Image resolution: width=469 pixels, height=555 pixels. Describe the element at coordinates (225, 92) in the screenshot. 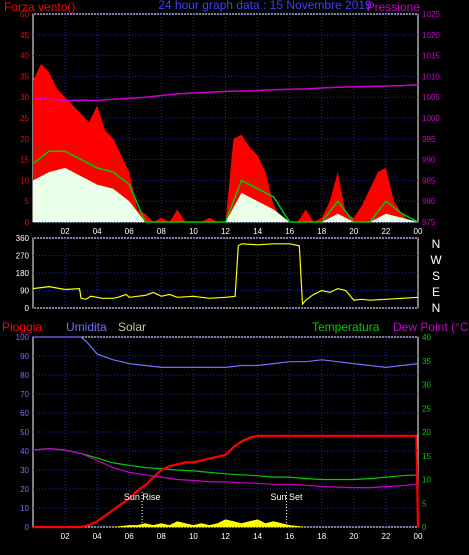

I see `series-pressure` at that location.